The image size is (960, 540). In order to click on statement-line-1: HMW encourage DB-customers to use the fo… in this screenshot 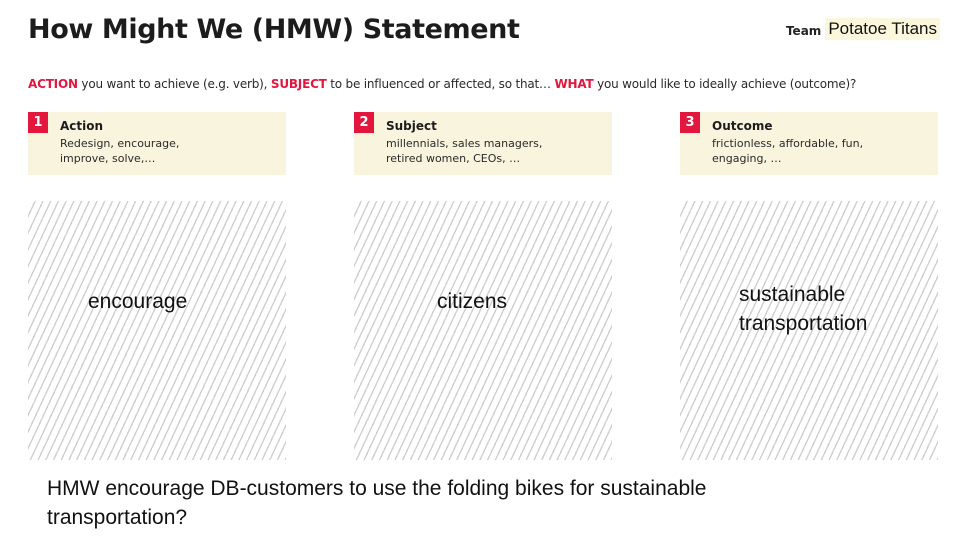, I will do `click(377, 488)`.